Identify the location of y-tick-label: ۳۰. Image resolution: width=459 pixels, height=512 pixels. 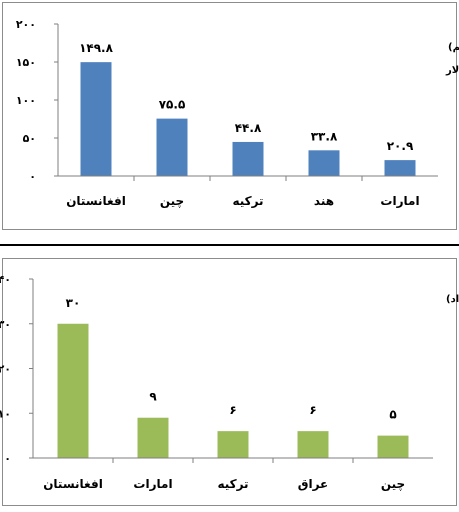
(5, 324).